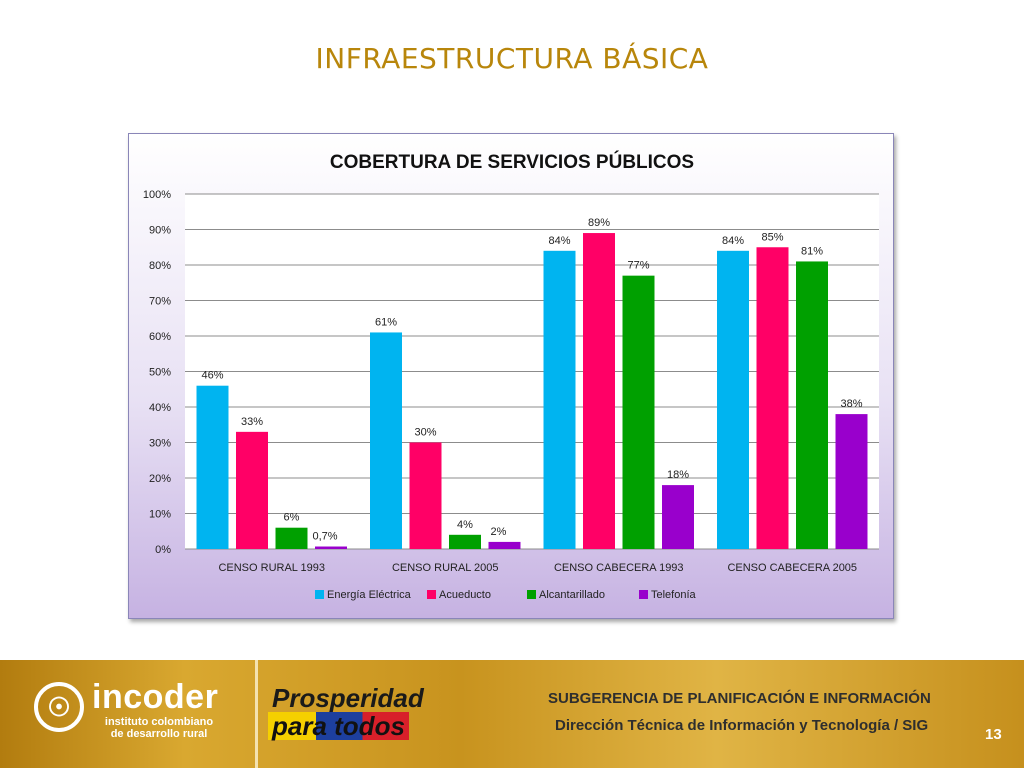 Image resolution: width=1024 pixels, height=768 pixels. What do you see at coordinates (160, 444) in the screenshot?
I see `y-tick-label: 30%` at bounding box center [160, 444].